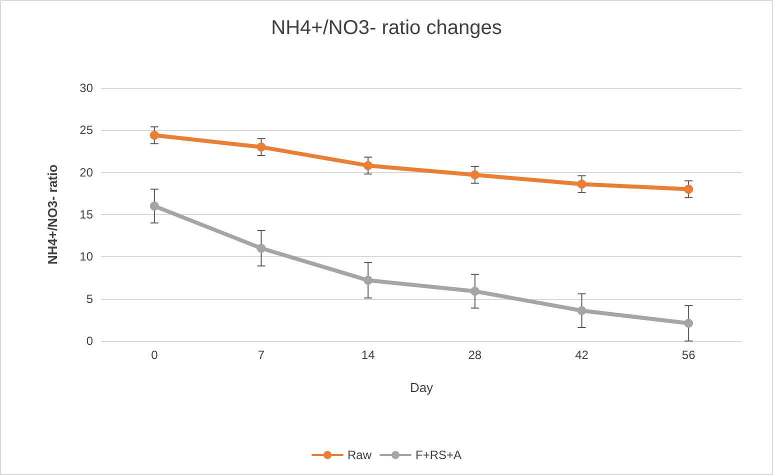 This screenshot has height=475, width=773. What do you see at coordinates (438, 455) in the screenshot?
I see `legend-label: F+RS+A` at bounding box center [438, 455].